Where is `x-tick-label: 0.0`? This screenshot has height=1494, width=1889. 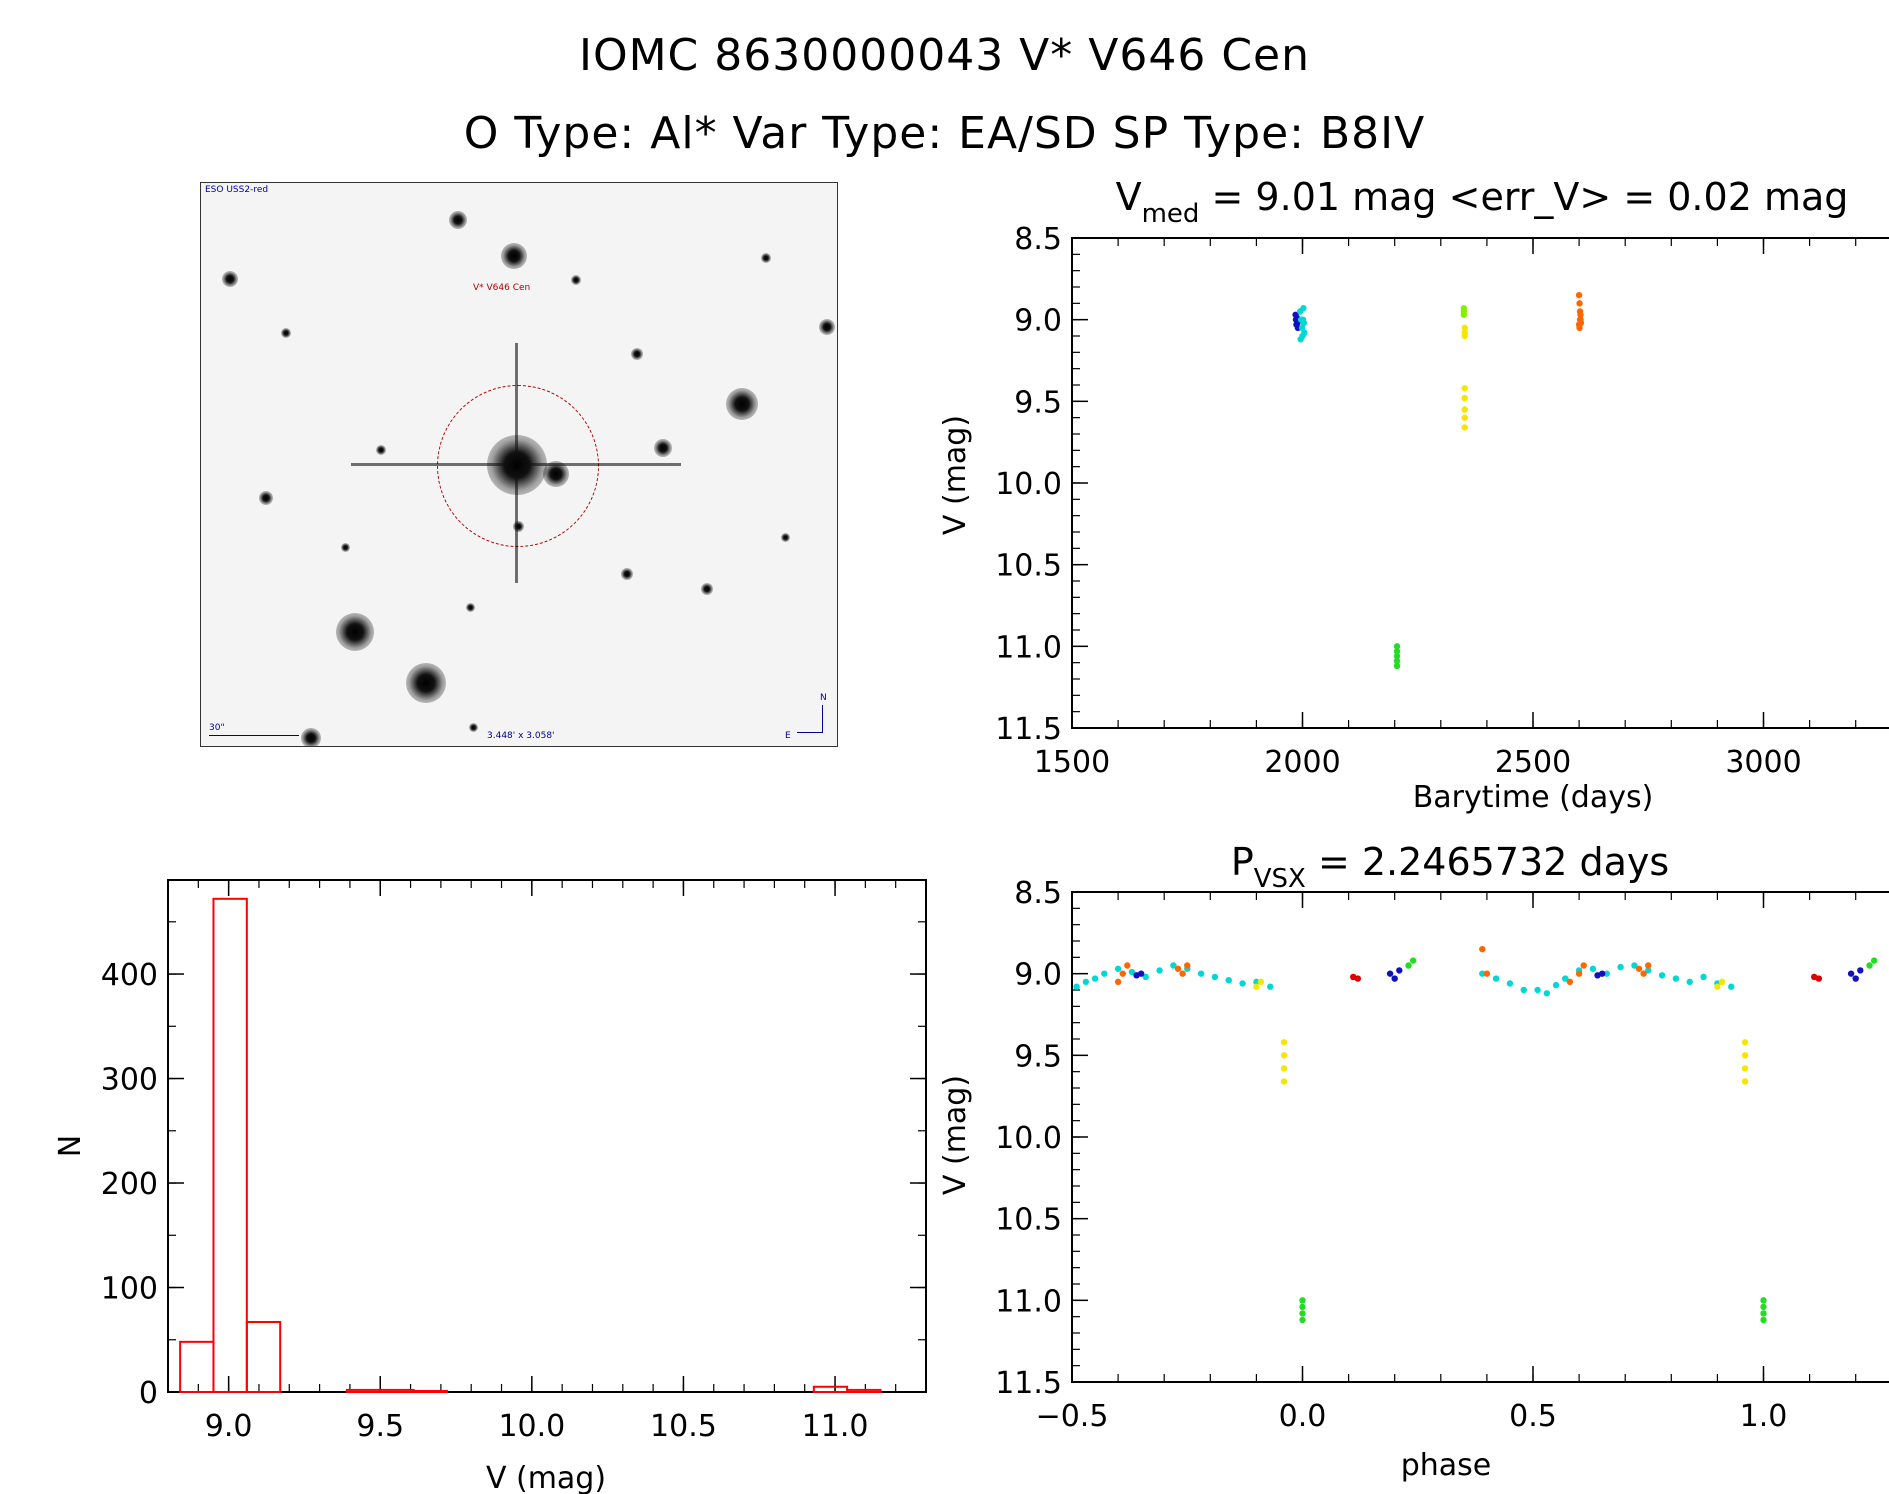
x-tick-label: 0.0 is located at coordinates (1303, 1416).